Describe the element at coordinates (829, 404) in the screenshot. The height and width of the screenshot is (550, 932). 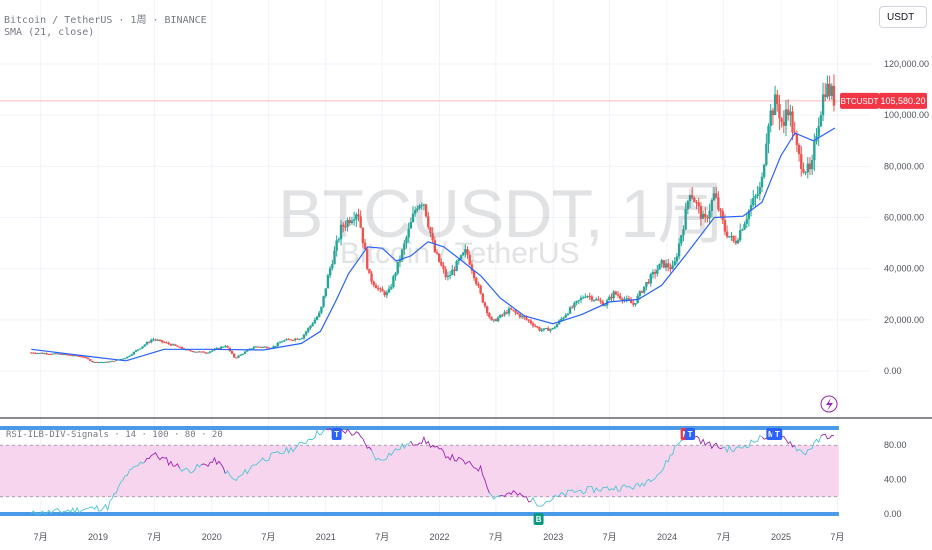
I see `lightning-icon` at that location.